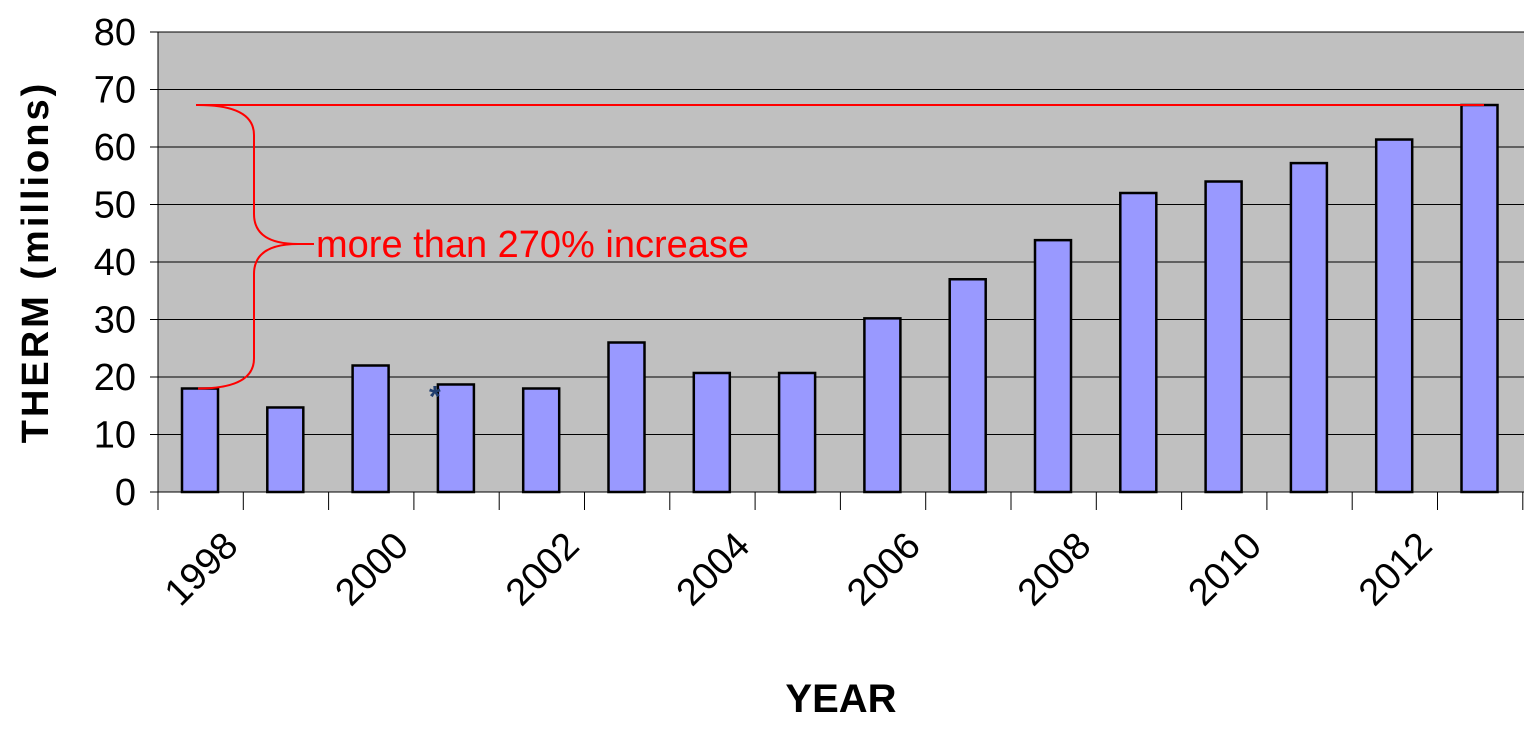 The image size is (1524, 729). Describe the element at coordinates (115, 33) in the screenshot. I see `y-tick-label: 80` at that location.